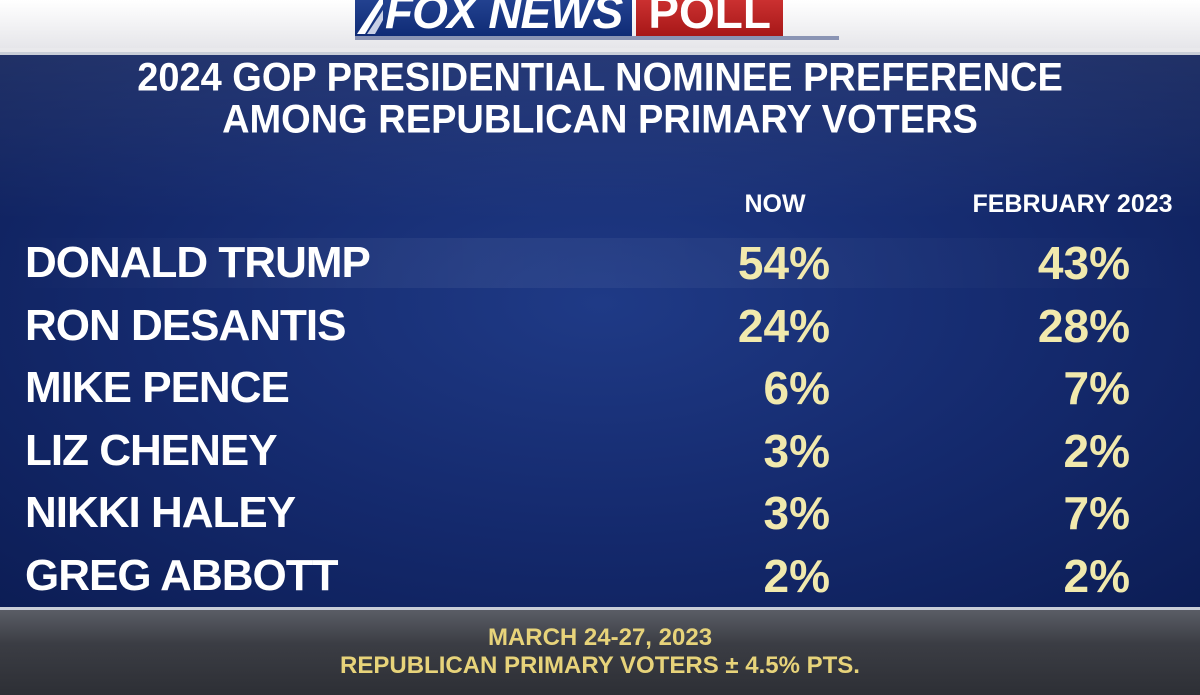 The width and height of the screenshot is (1200, 695). I want to click on value-february: 28%, so click(1083, 325).